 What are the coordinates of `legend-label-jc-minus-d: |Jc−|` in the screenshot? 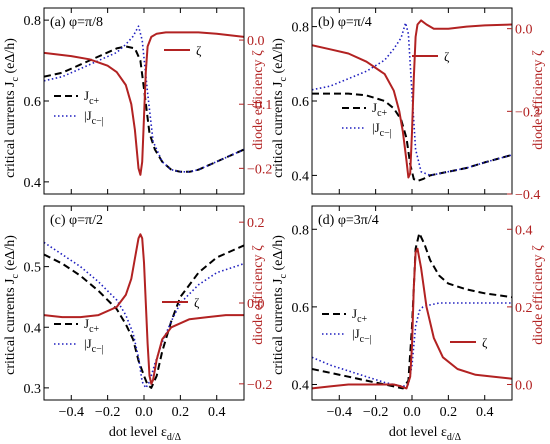 It's located at (362, 335).